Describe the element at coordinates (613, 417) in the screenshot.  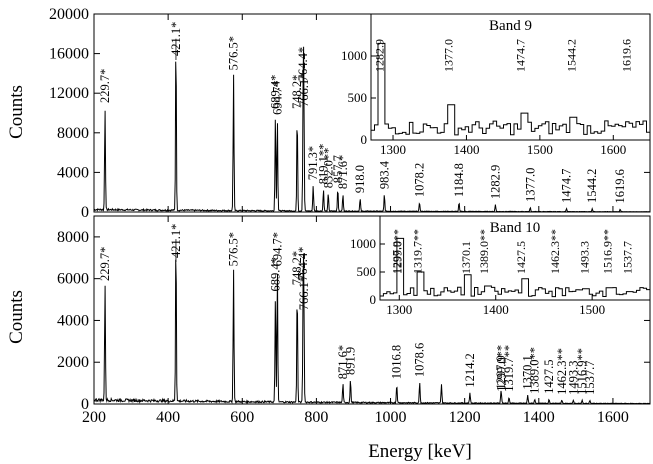
I see `x-tick-label: 1600` at that location.